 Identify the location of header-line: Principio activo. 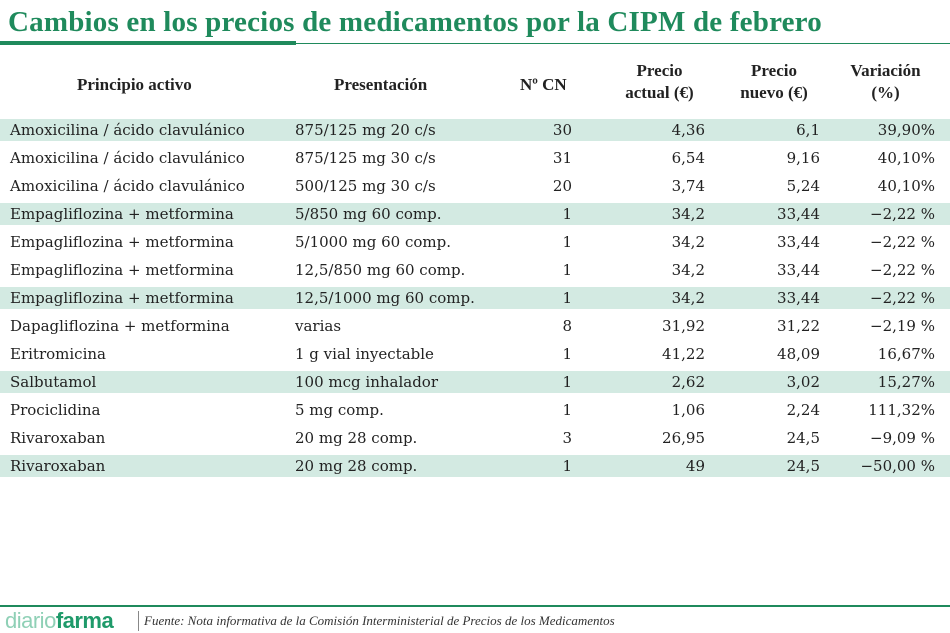
(134, 84).